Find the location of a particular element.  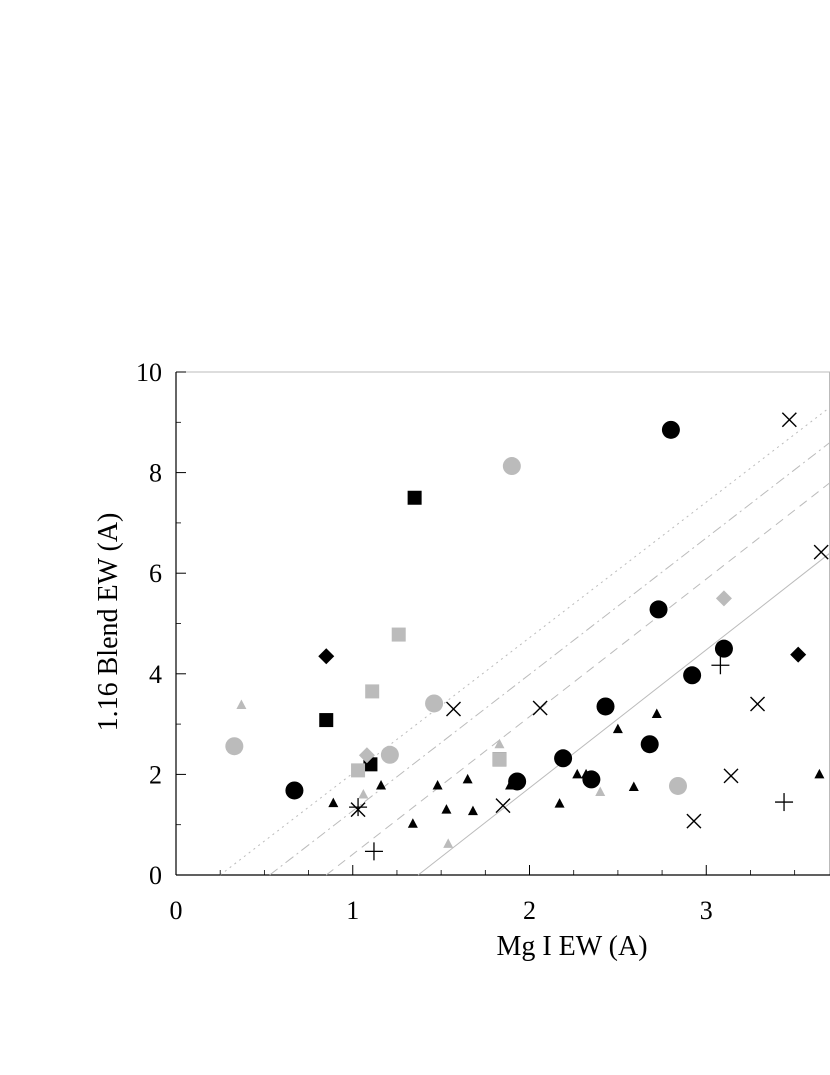

reference-line-solid is located at coordinates (623, 714).